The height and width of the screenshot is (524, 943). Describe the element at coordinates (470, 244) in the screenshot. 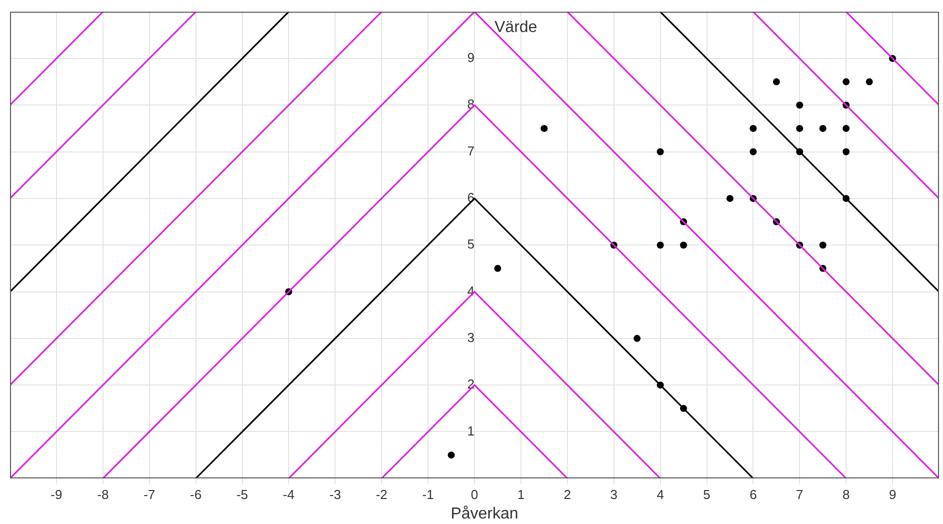

I see `y-tick-label: 5` at that location.